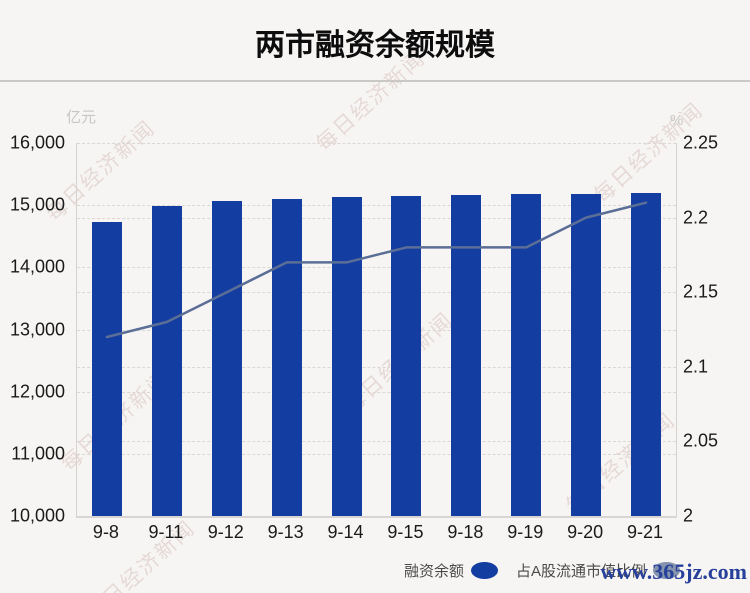 The height and width of the screenshot is (593, 750). Describe the element at coordinates (37, 204) in the screenshot. I see `left-axis-tick-label: 15,000` at that location.